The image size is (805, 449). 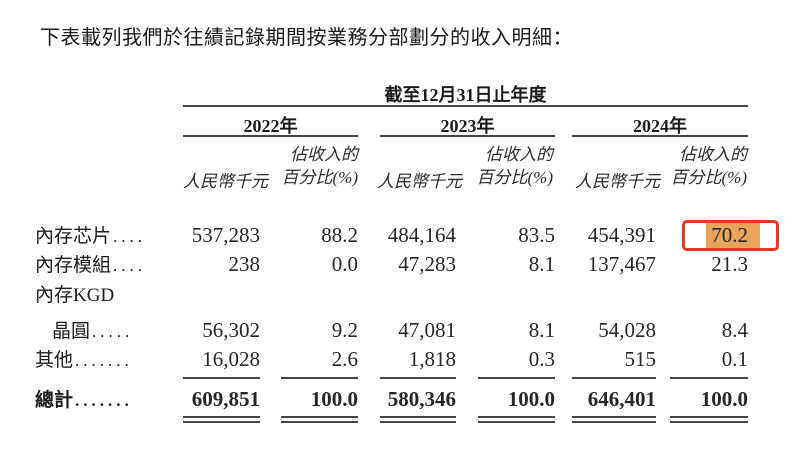 What do you see at coordinates (465, 95) in the screenshot?
I see `period-header: 截至12月31日止年度` at bounding box center [465, 95].